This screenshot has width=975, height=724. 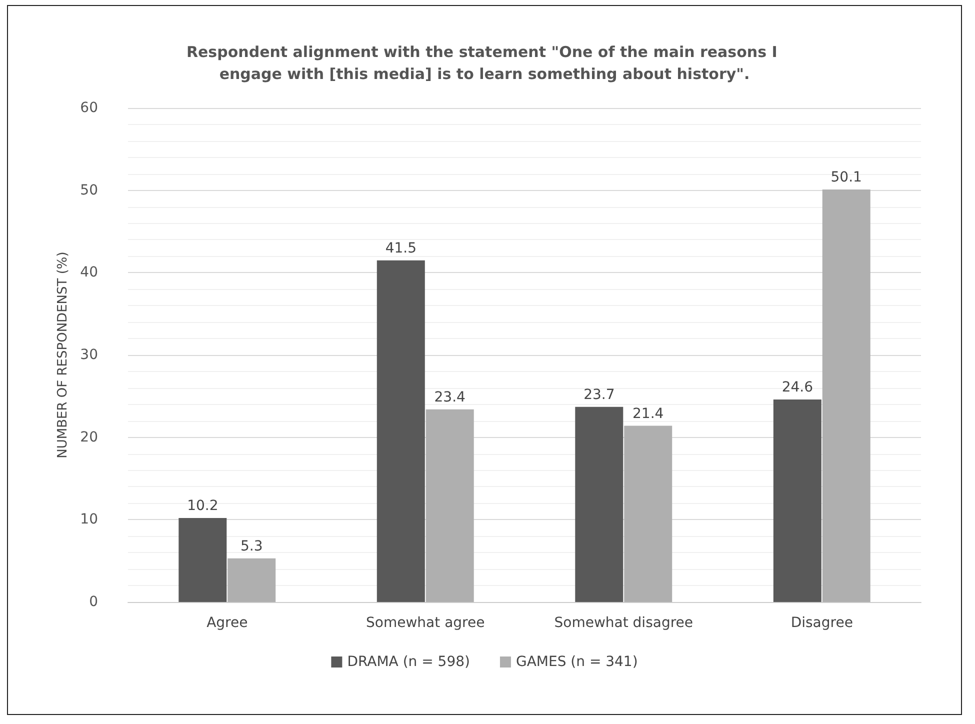 What do you see at coordinates (400, 248) in the screenshot?
I see `data-label: 41.5` at bounding box center [400, 248].